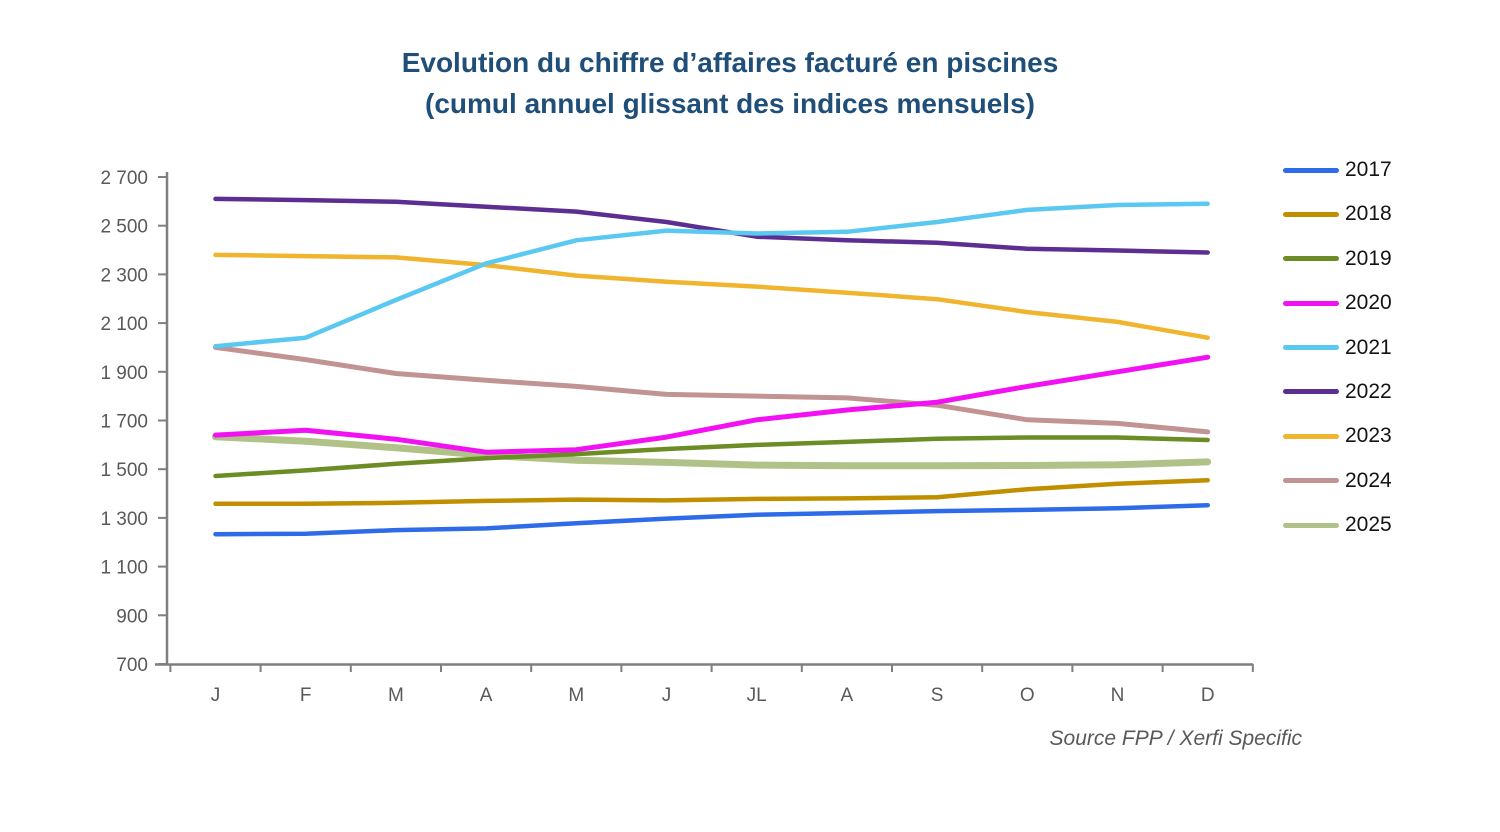 The width and height of the screenshot is (1500, 832). I want to click on y-axis-label: 700, so click(132, 665).